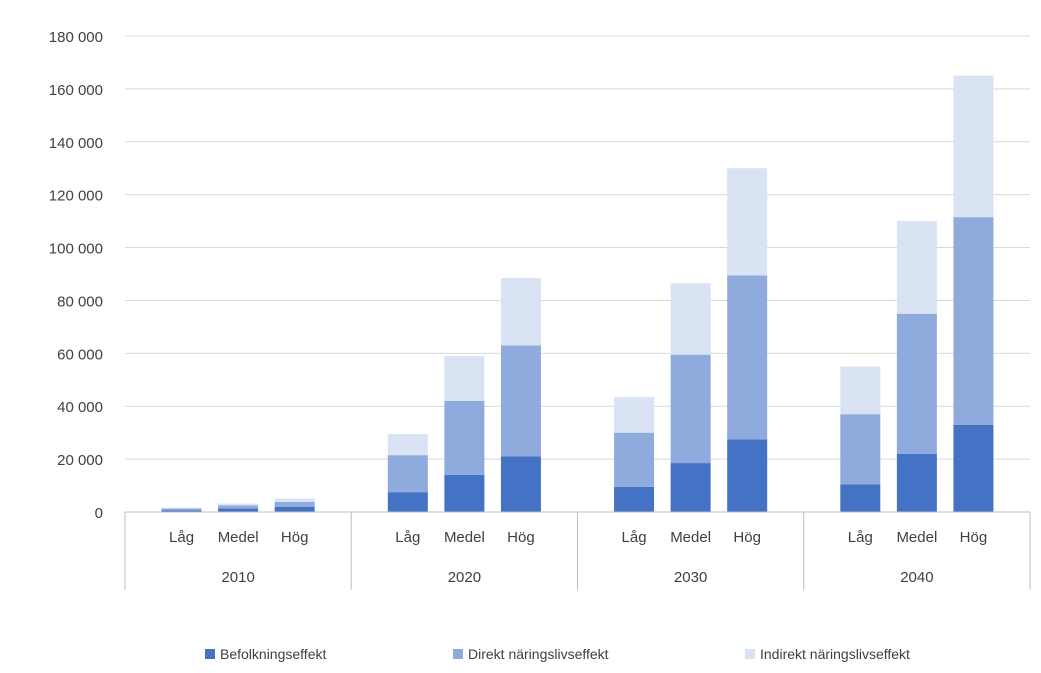  Describe the element at coordinates (76, 196) in the screenshot. I see `y-tick-label: 120 000` at that location.